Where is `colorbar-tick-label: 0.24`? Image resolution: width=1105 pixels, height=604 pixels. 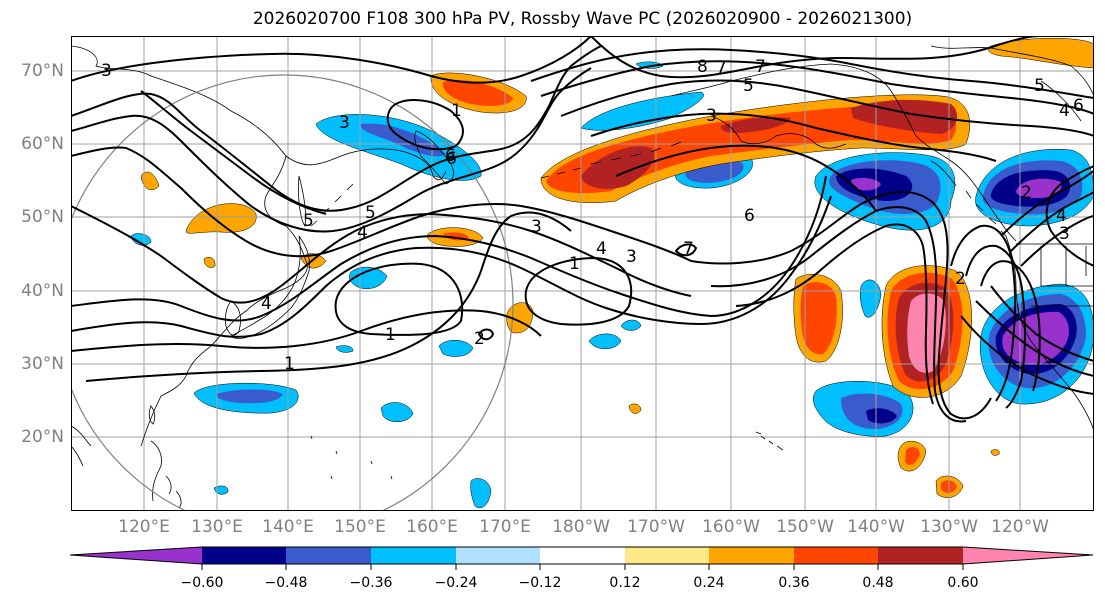 colorbar-tick-label: 0.24 is located at coordinates (709, 583).